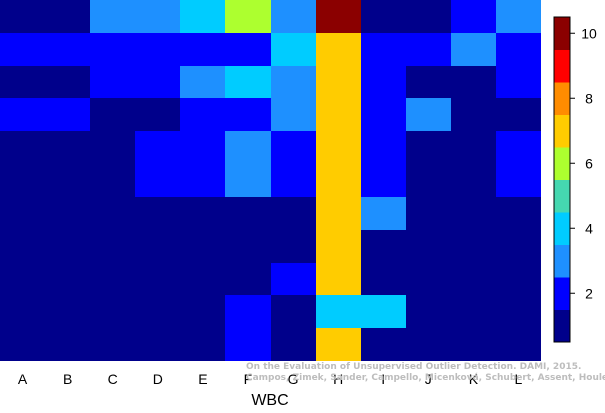 The height and width of the screenshot is (413, 605). What do you see at coordinates (248, 379) in the screenshot?
I see `x-tick-label: F` at bounding box center [248, 379].